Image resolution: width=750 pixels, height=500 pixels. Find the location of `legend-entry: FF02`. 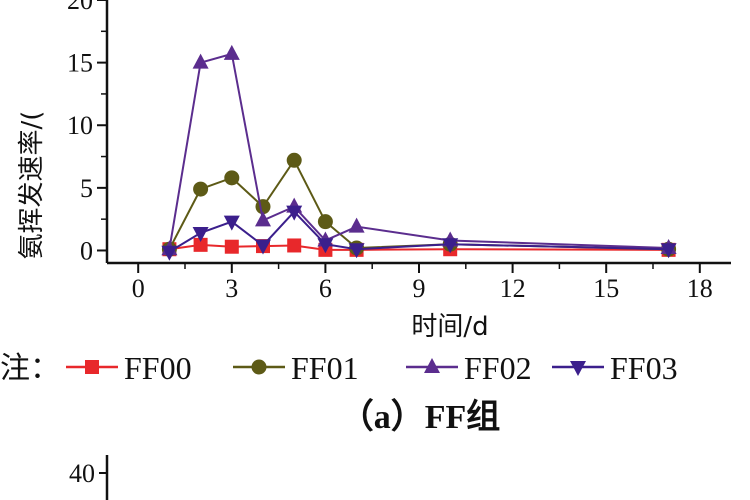

legend-entry: FF02 is located at coordinates (469, 368).